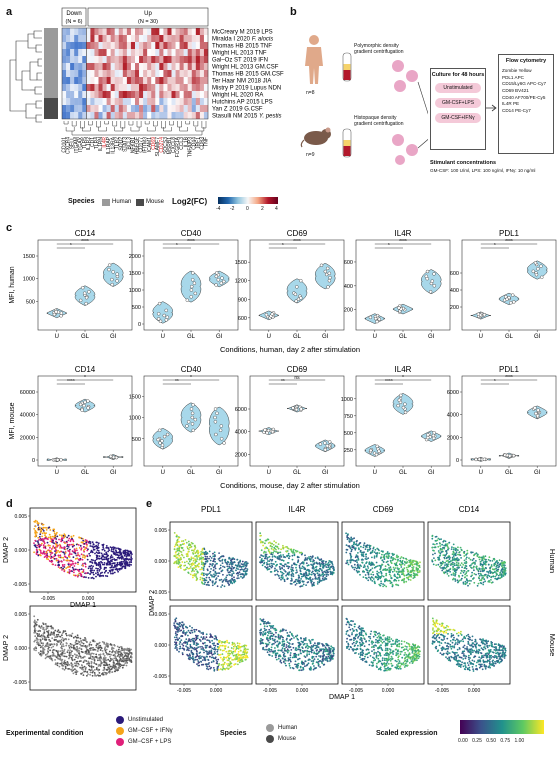  What do you see at coordinates (348, 417) in the screenshot?
I see `y-tick-label: 750` at bounding box center [348, 417].